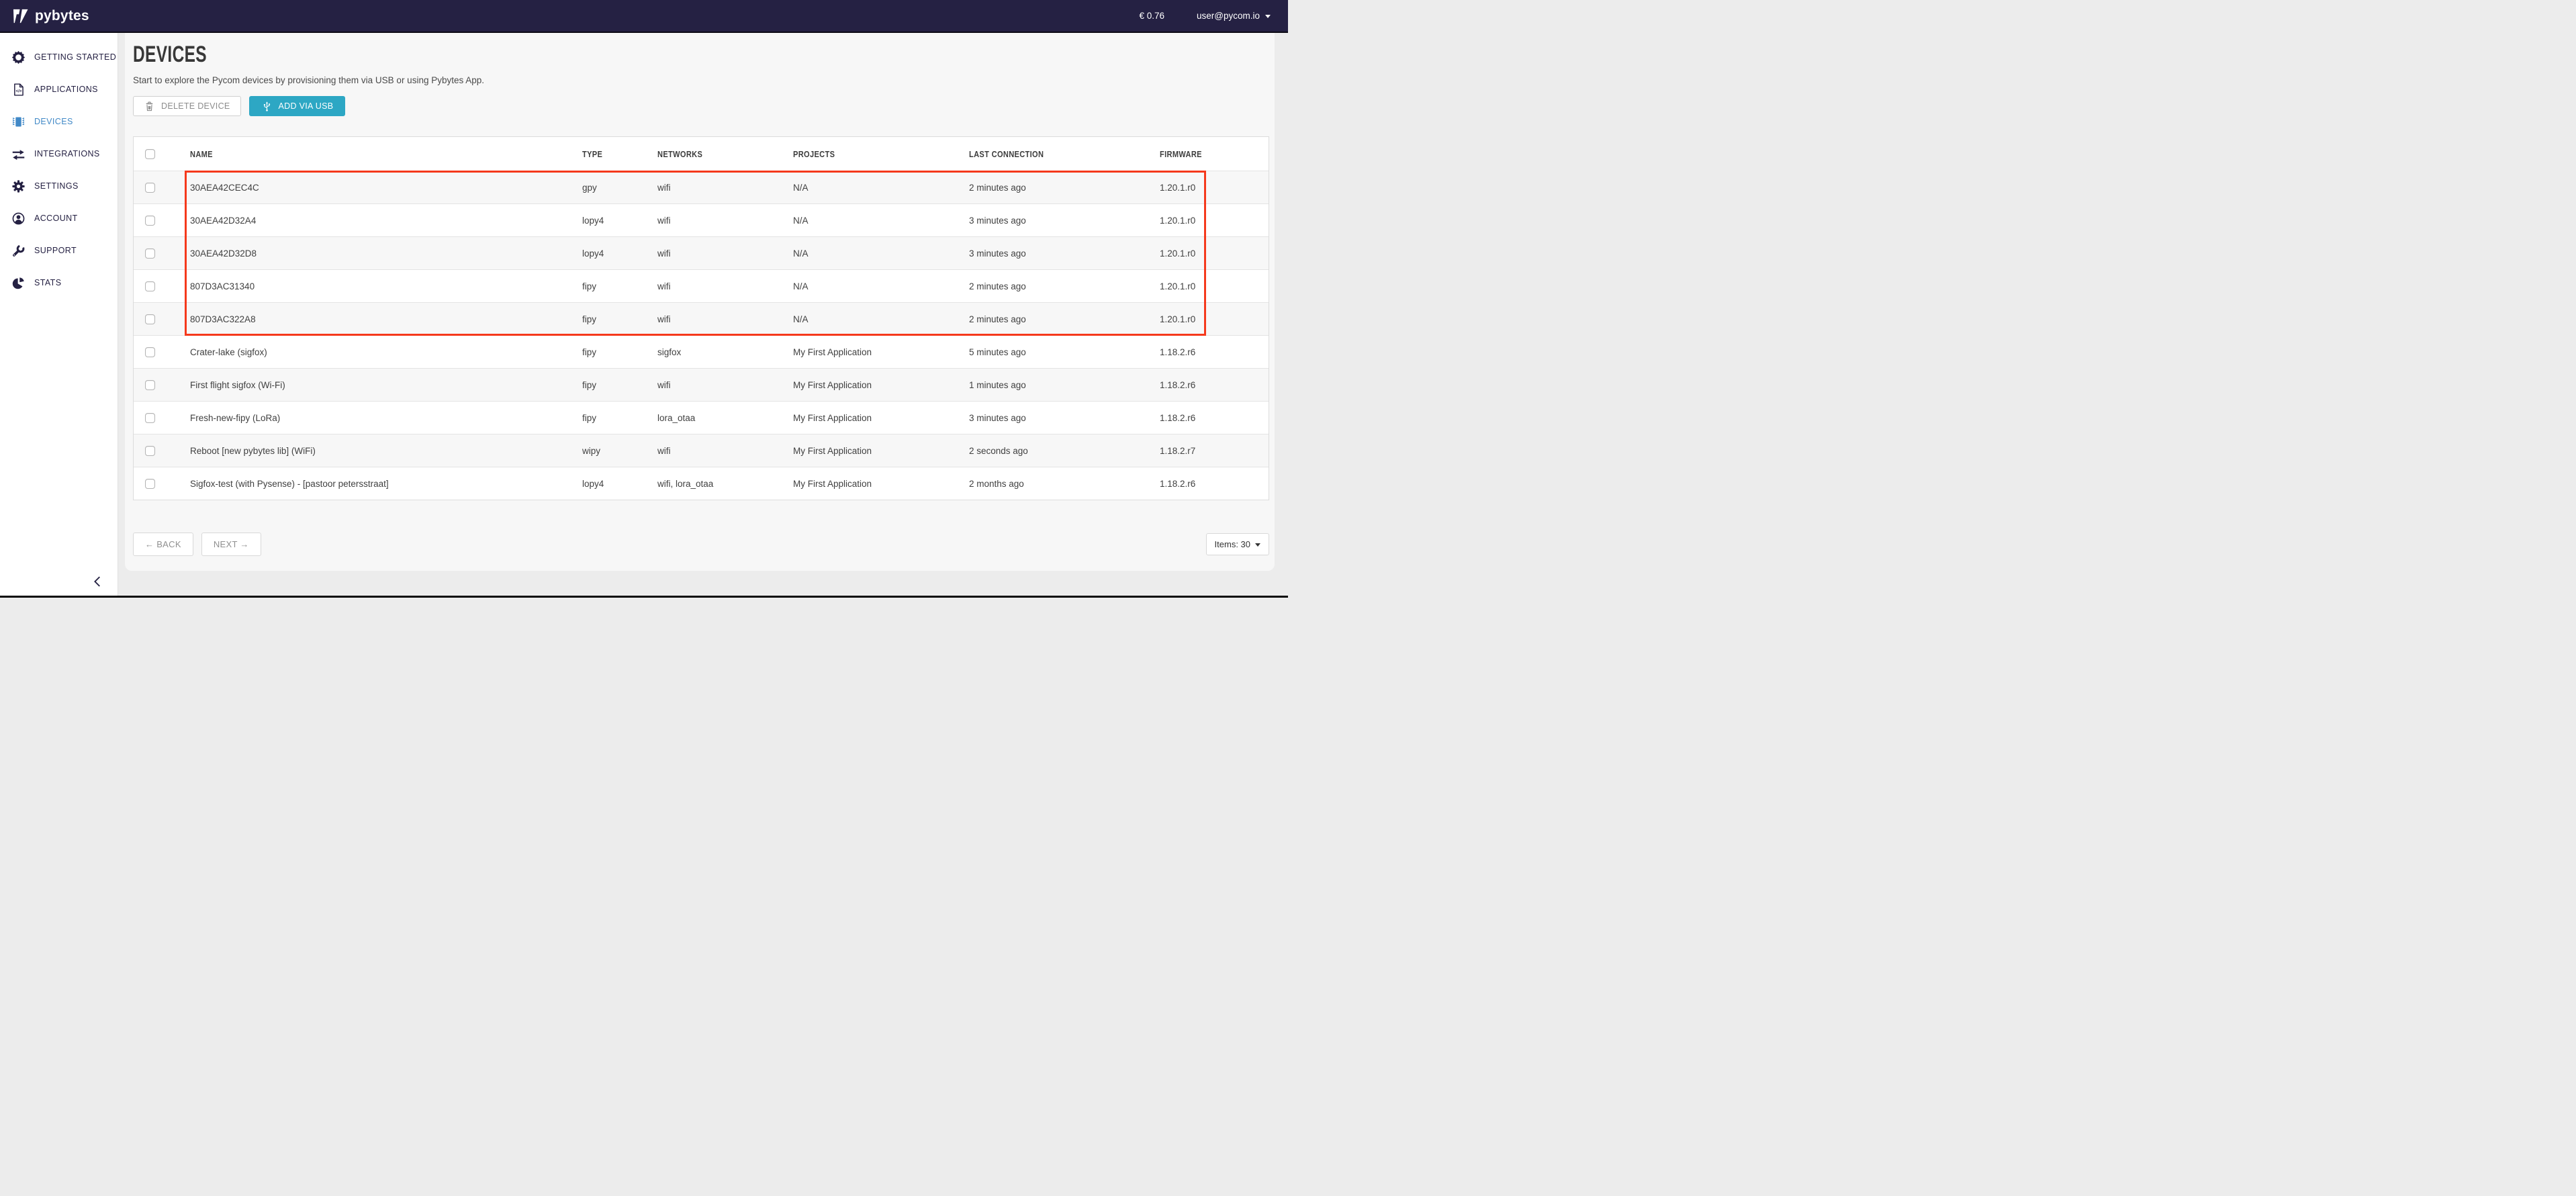  I want to click on select-all-checkbox, so click(149, 153).